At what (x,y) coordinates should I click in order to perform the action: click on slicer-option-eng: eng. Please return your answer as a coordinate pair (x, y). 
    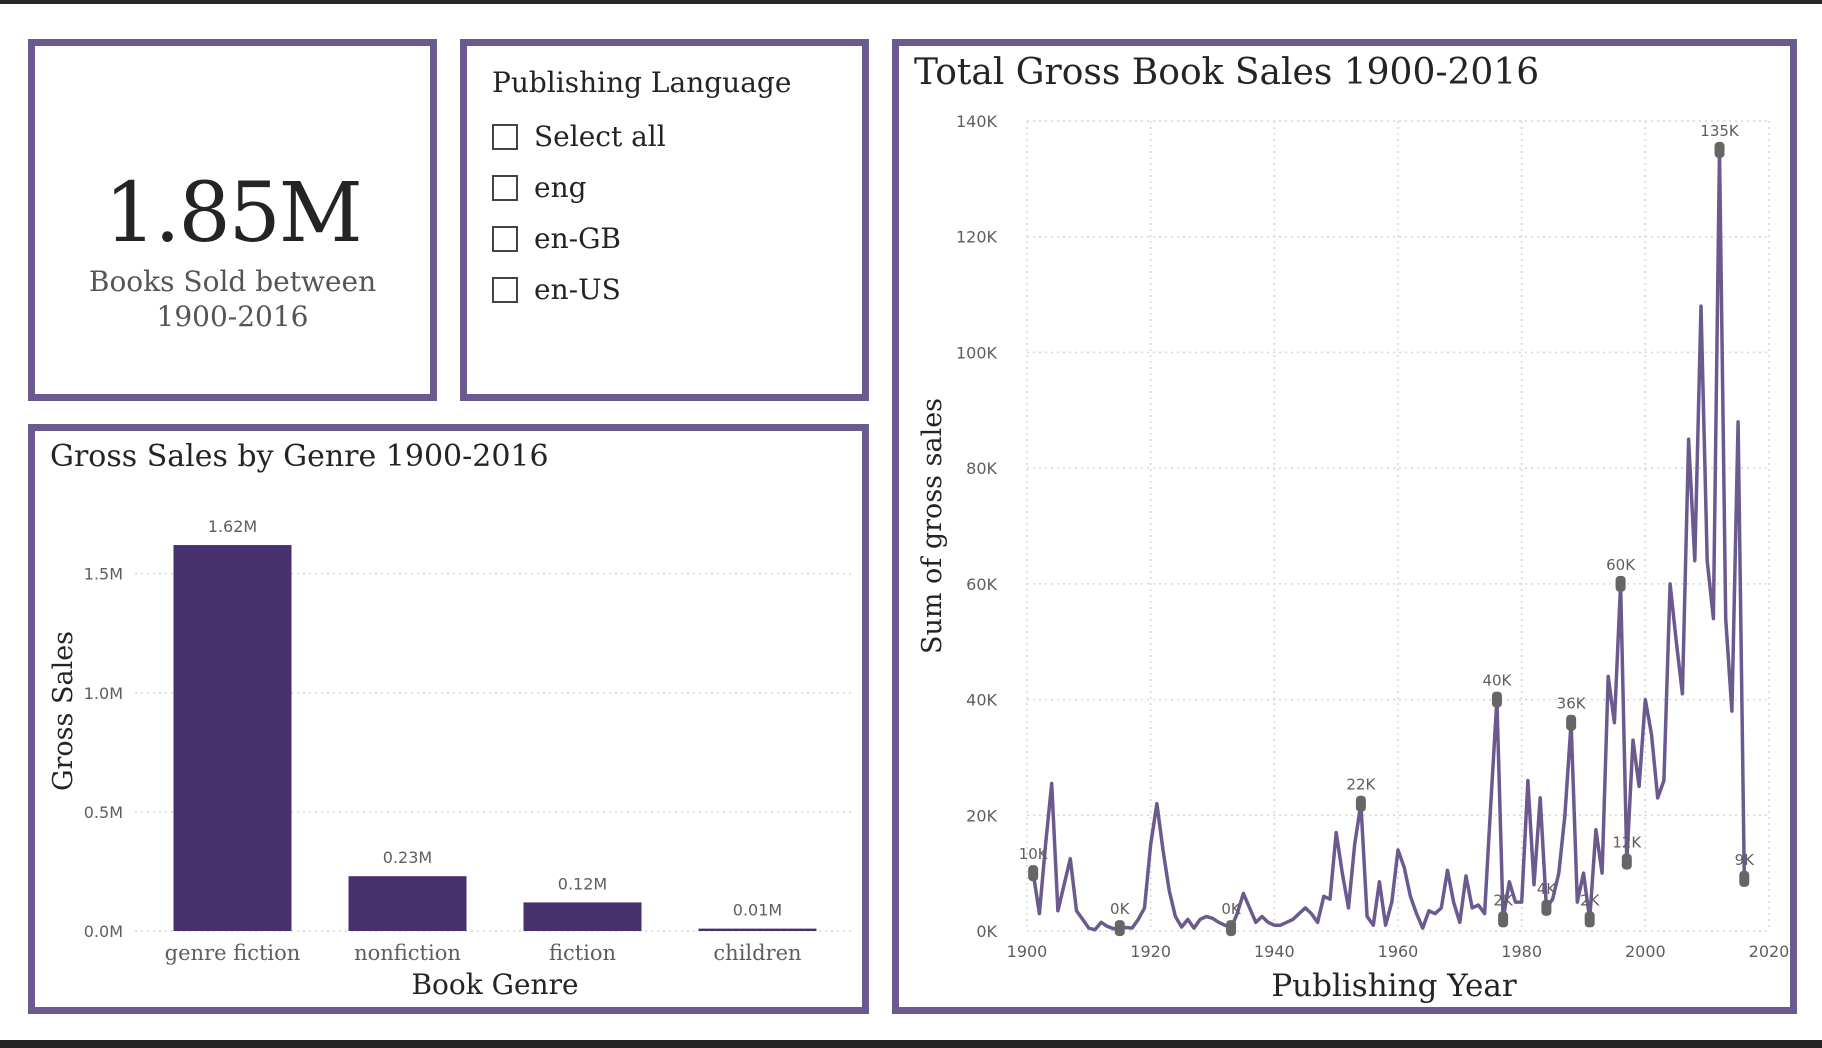
    Looking at the image, I should click on (579, 187).